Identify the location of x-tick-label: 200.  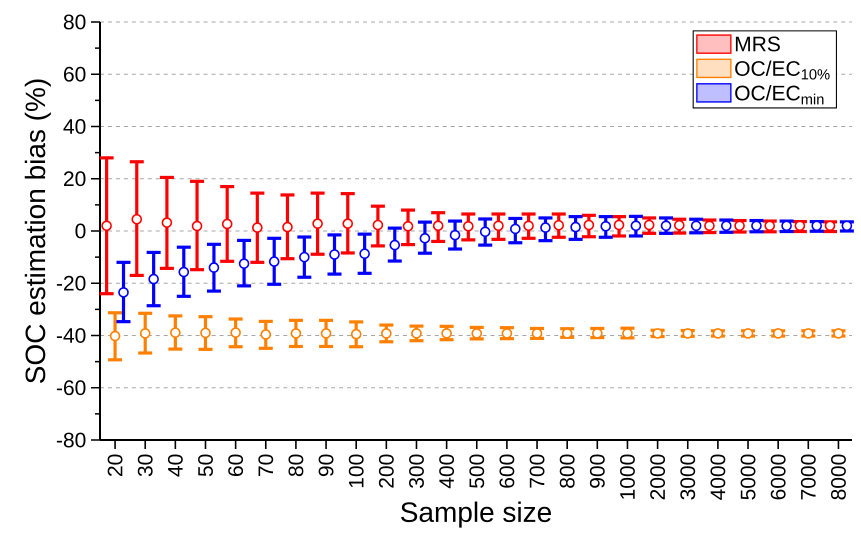
(386, 471).